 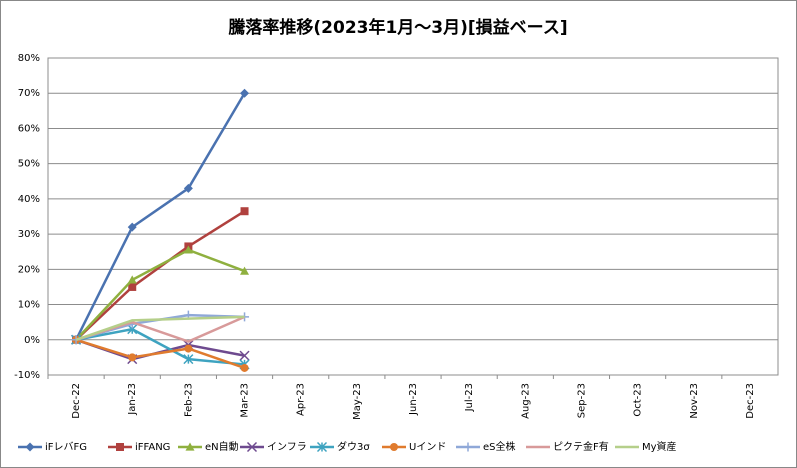 What do you see at coordinates (188, 400) in the screenshot?
I see `x-tick-label: Feb-23` at bounding box center [188, 400].